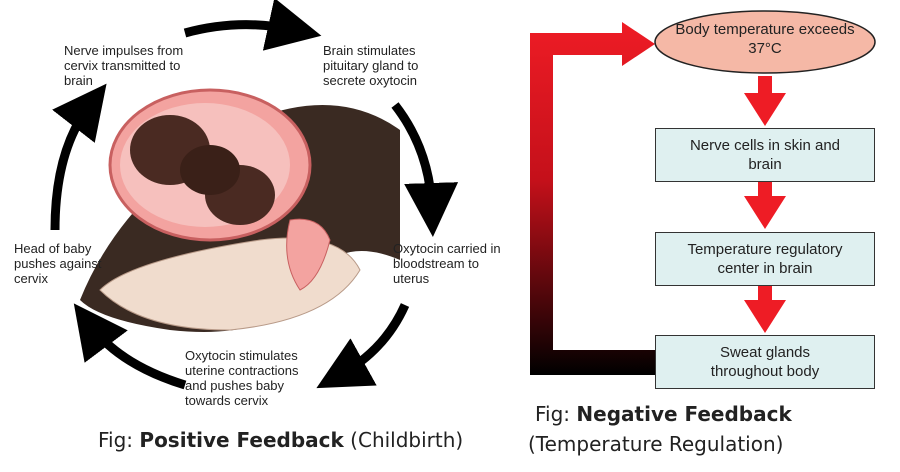 The image size is (900, 472). What do you see at coordinates (58, 263) in the screenshot?
I see `label-head-of-baby: Head of baby pushes against cervix` at bounding box center [58, 263].